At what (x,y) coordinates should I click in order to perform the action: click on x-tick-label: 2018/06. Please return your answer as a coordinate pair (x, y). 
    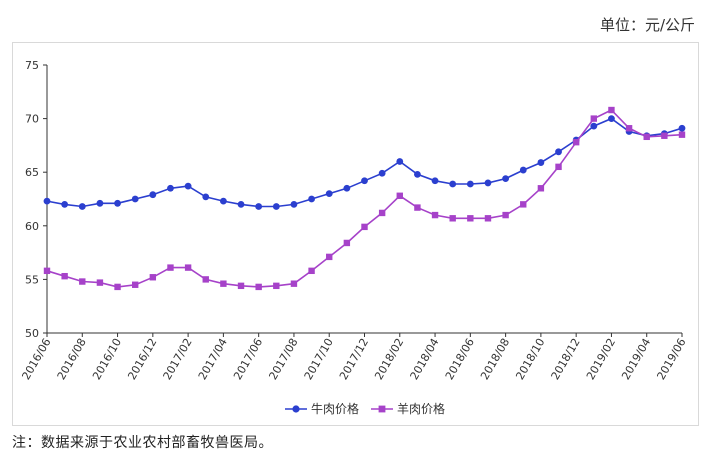
    Looking at the image, I should click on (460, 359).